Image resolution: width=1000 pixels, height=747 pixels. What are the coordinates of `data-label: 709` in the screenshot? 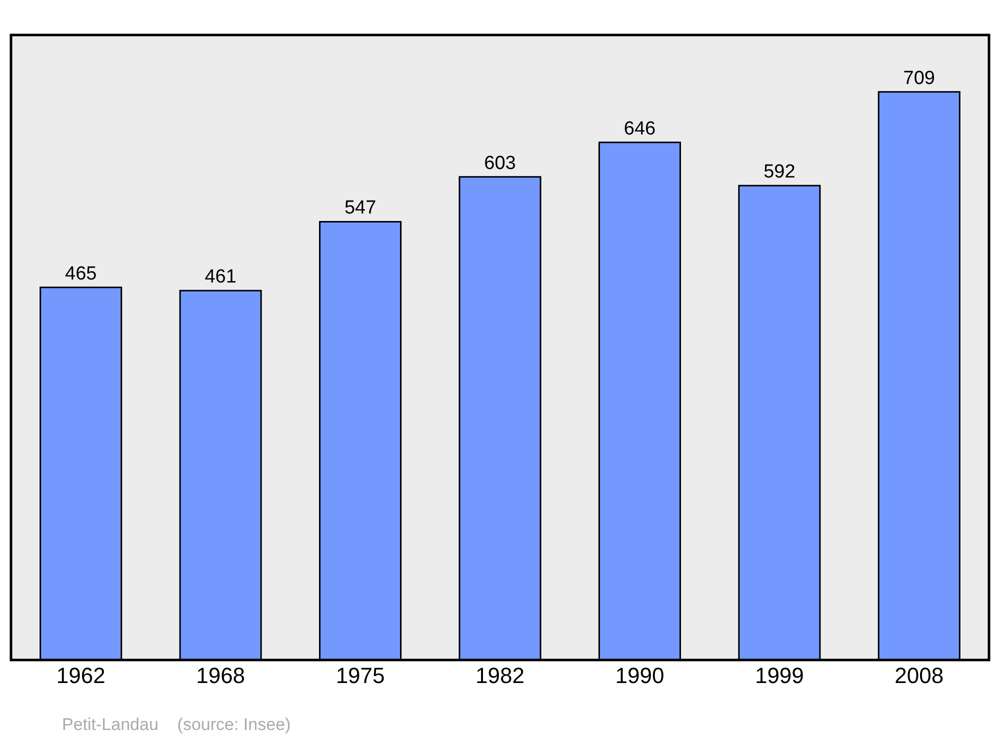 It's located at (919, 78).